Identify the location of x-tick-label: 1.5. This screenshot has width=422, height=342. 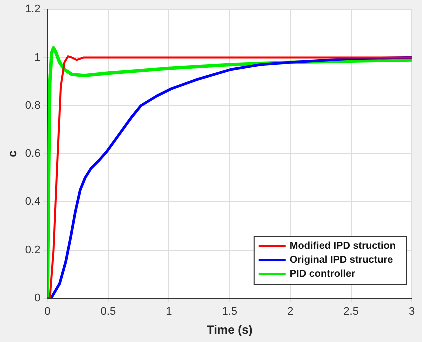
(230, 312).